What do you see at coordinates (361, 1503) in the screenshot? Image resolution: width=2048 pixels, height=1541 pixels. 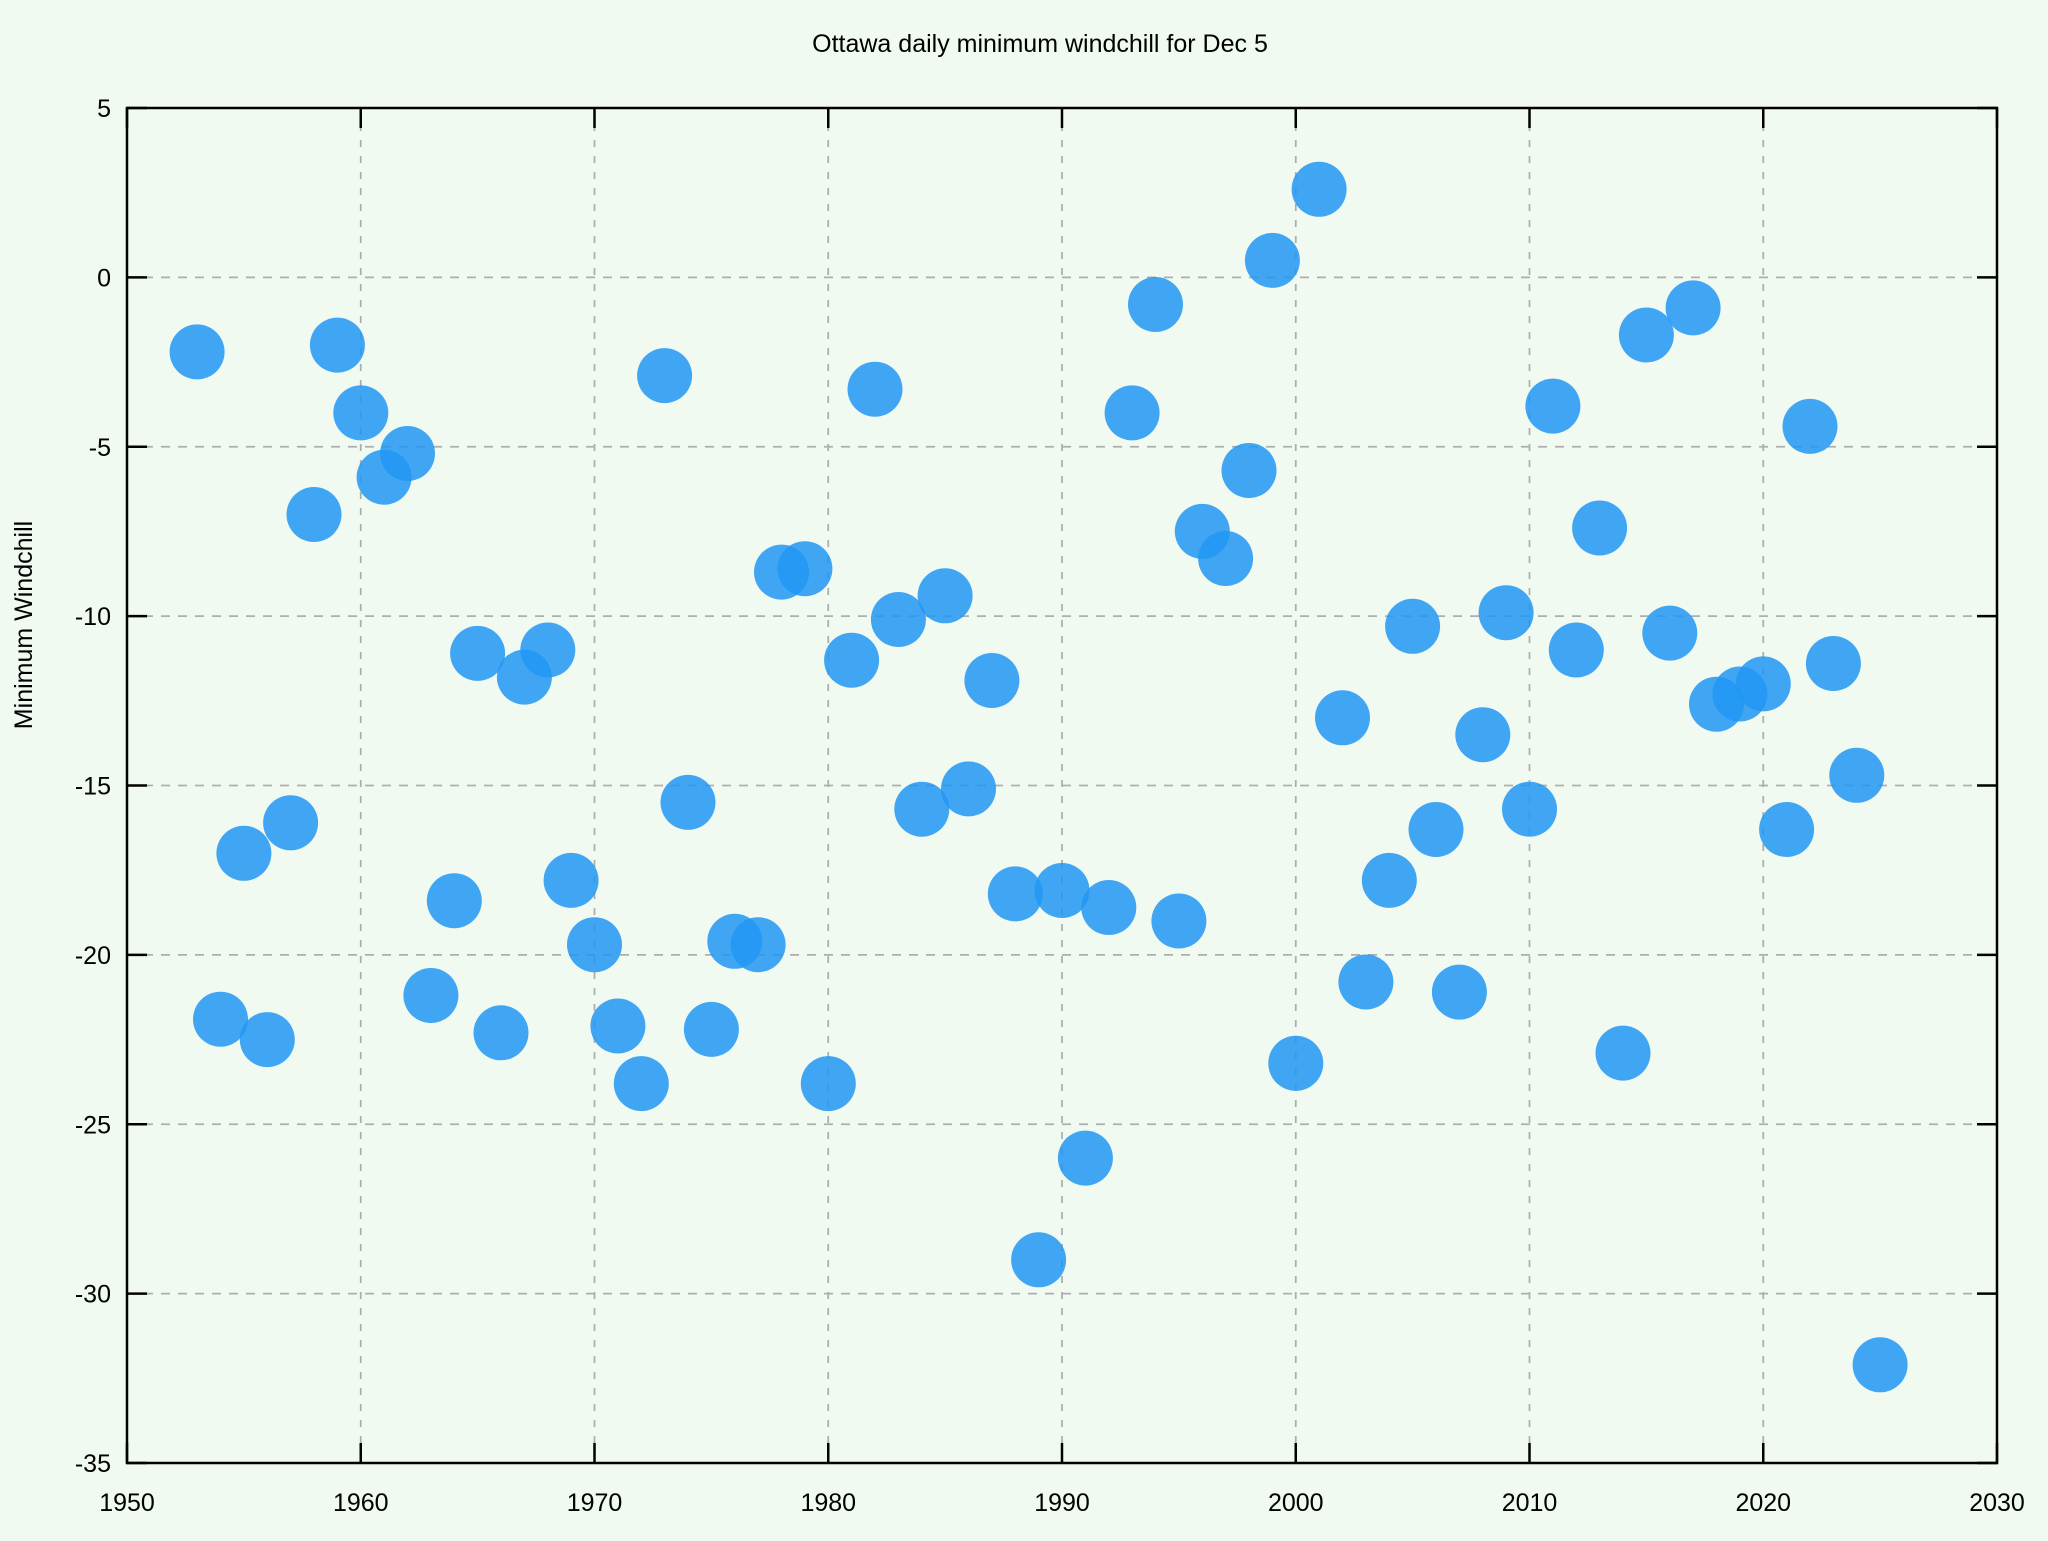 I see `x-tick-label: 1960` at bounding box center [361, 1503].